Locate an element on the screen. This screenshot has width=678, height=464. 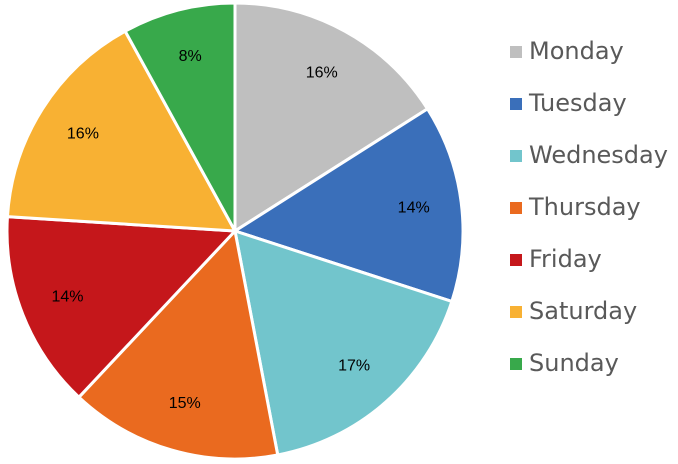
legend-label: Saturday is located at coordinates (583, 311).